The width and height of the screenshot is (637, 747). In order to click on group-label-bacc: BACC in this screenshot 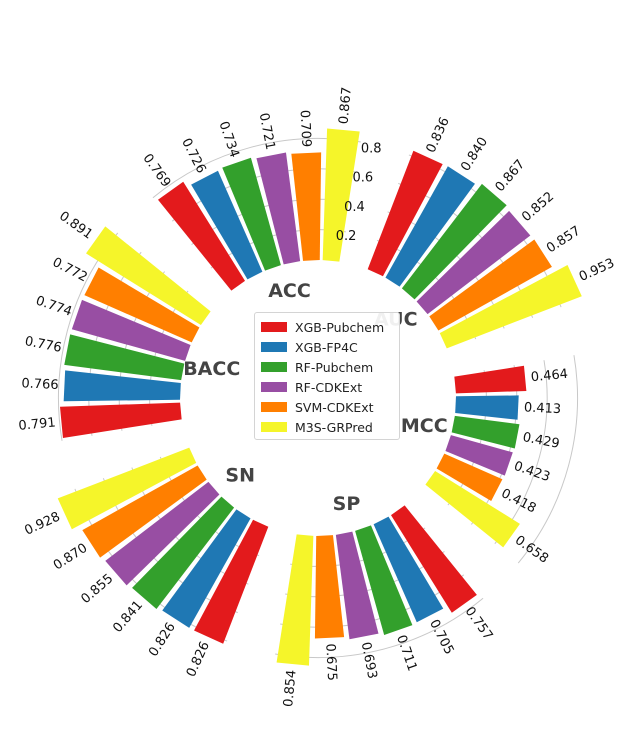, I will do `click(211, 369)`.